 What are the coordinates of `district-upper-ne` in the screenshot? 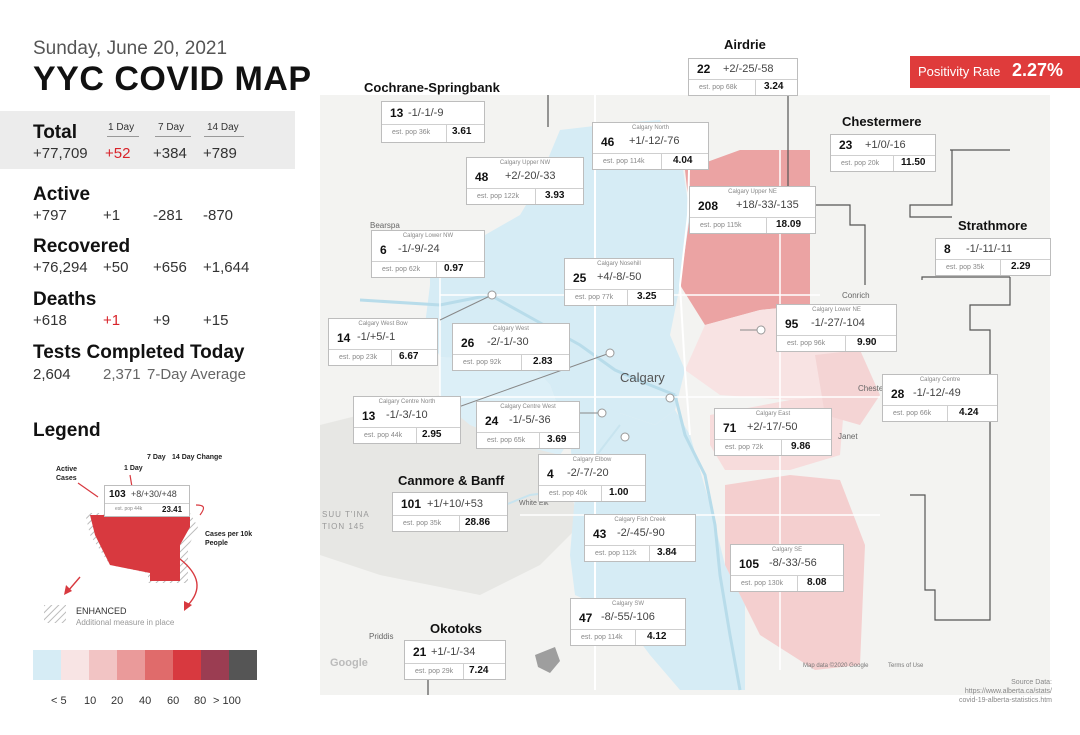 It's located at (745, 237).